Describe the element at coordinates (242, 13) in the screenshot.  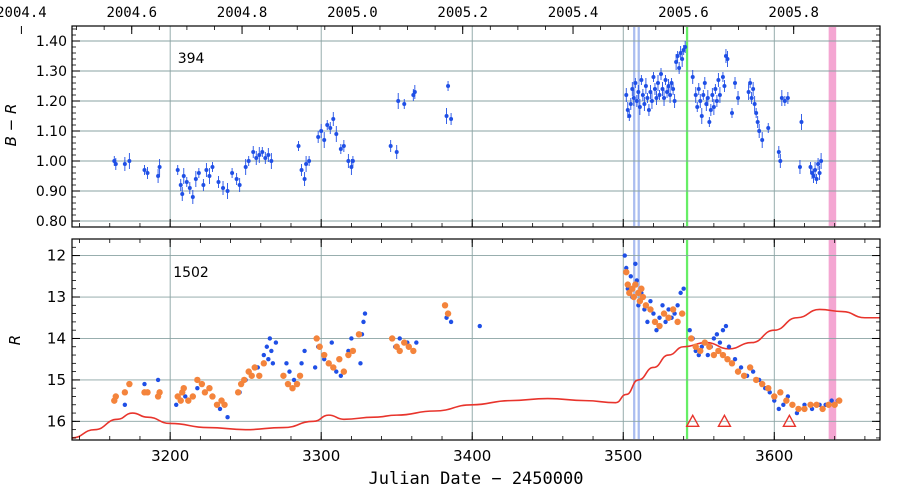
I see `year-tick-label: 2004.8` at that location.